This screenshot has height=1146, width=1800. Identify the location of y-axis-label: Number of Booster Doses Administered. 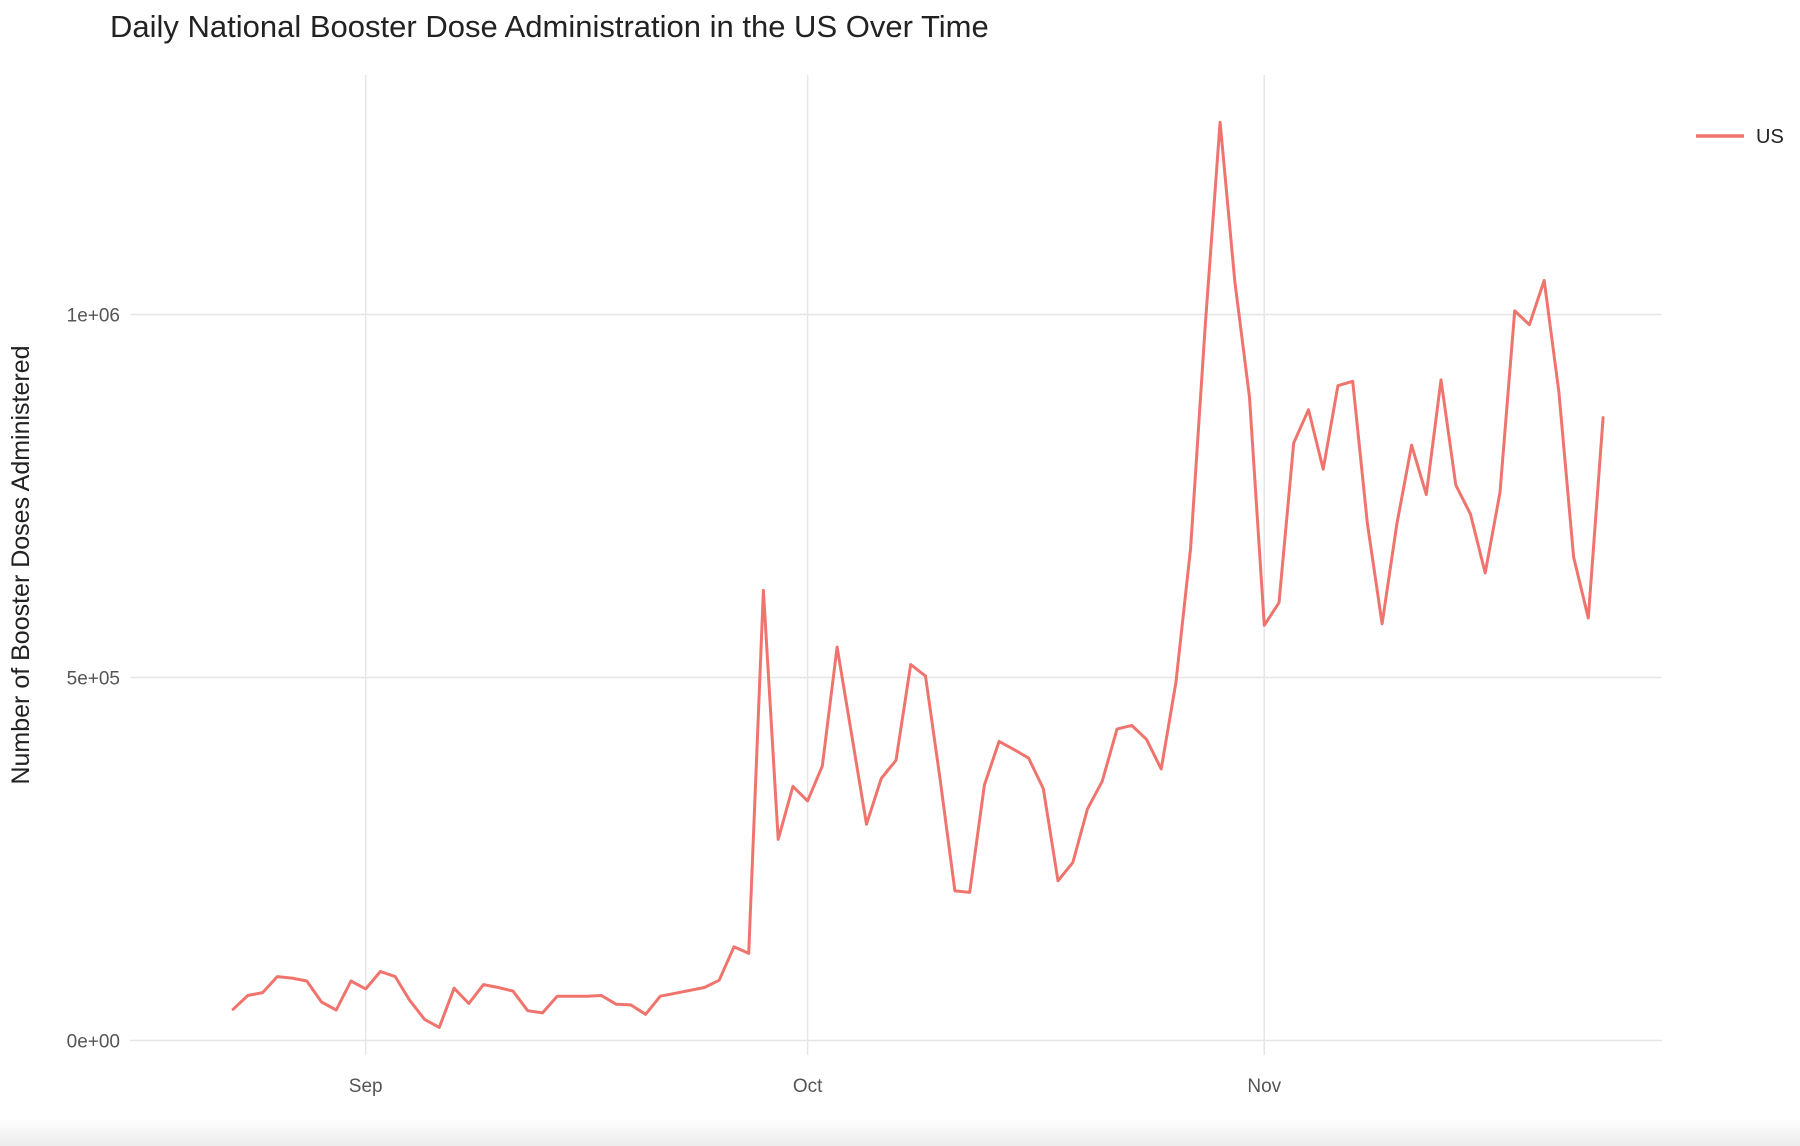
(21, 564).